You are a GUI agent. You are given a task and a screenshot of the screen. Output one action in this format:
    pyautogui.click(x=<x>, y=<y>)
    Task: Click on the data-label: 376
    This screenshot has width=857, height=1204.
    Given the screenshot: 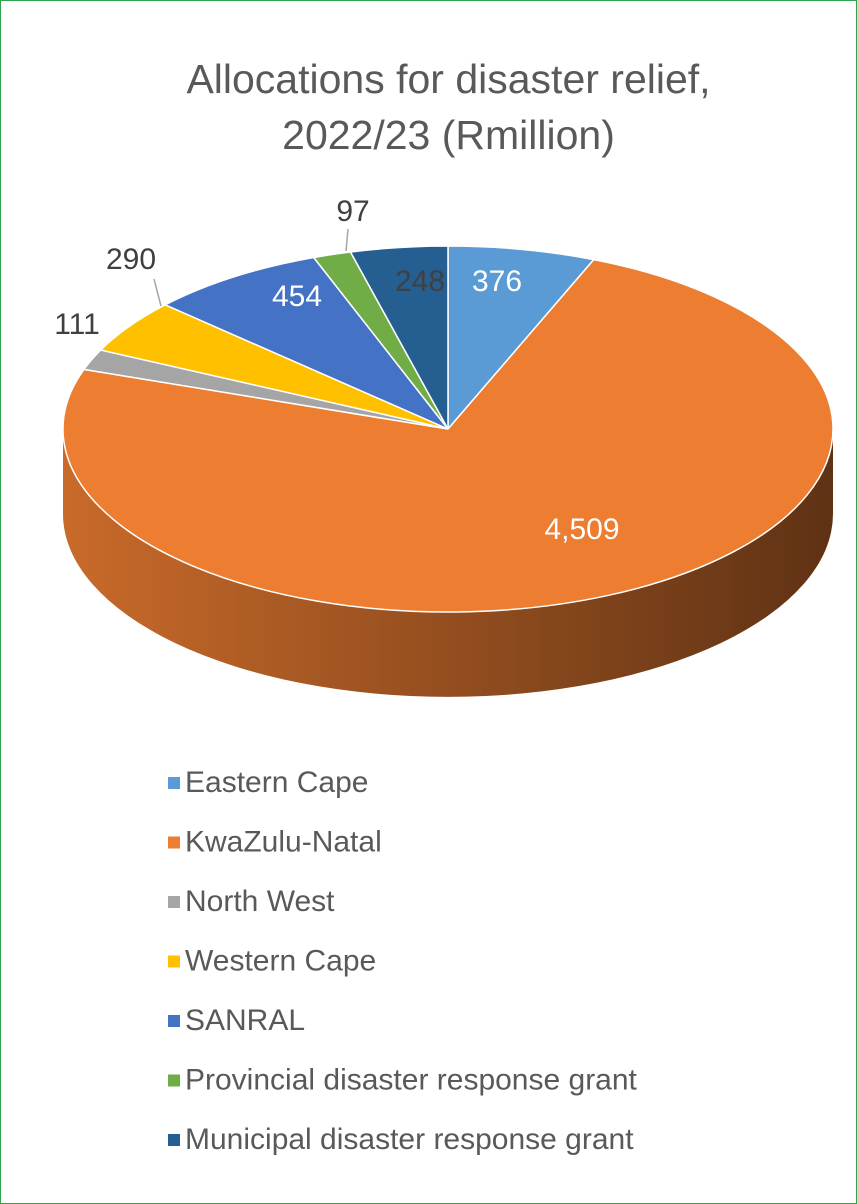 What is the action you would take?
    pyautogui.click(x=497, y=281)
    